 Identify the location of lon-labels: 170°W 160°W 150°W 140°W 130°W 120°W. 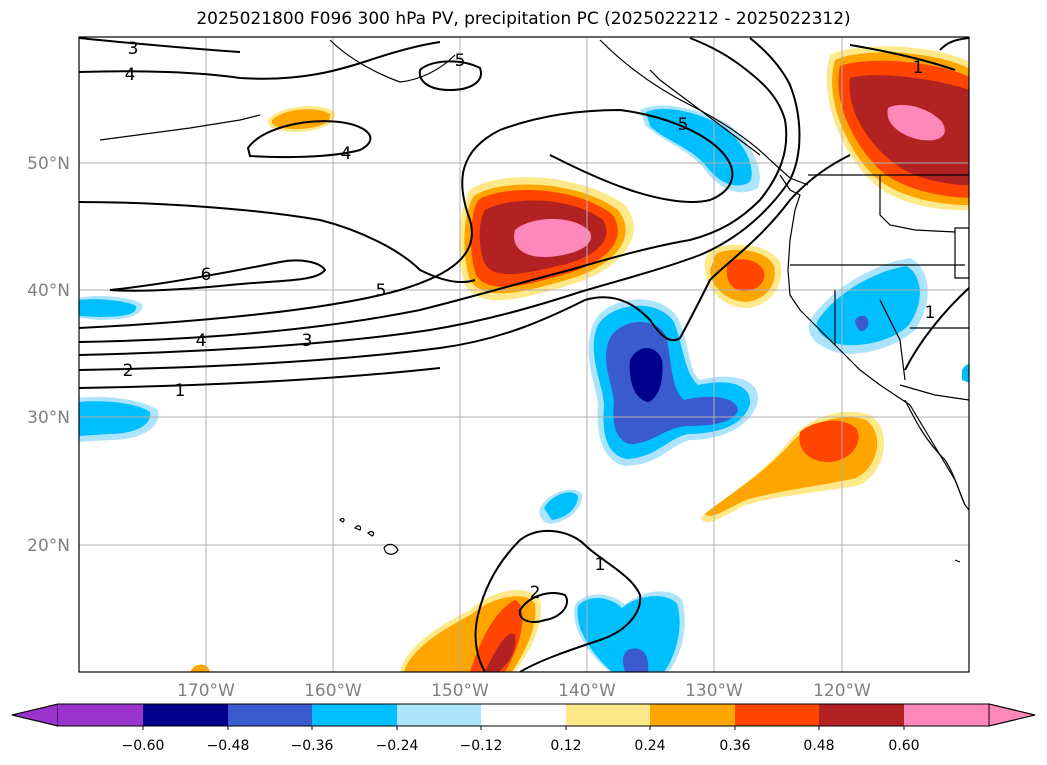
(524, 691).